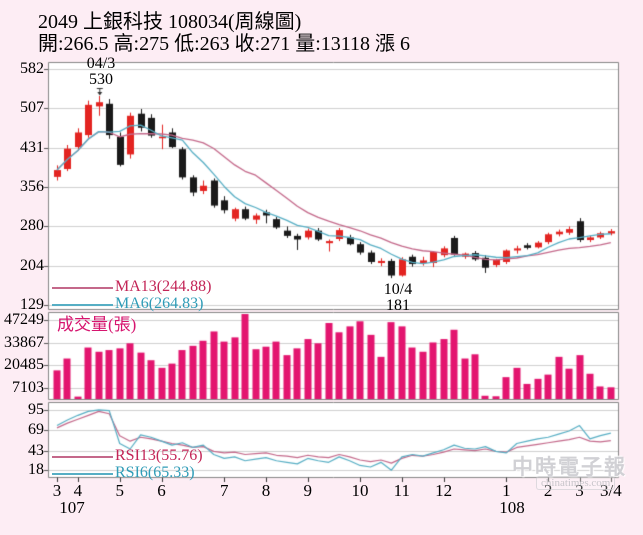 The image size is (643, 535). Describe the element at coordinates (72, 507) in the screenshot. I see `year-axis-label: 107` at that location.